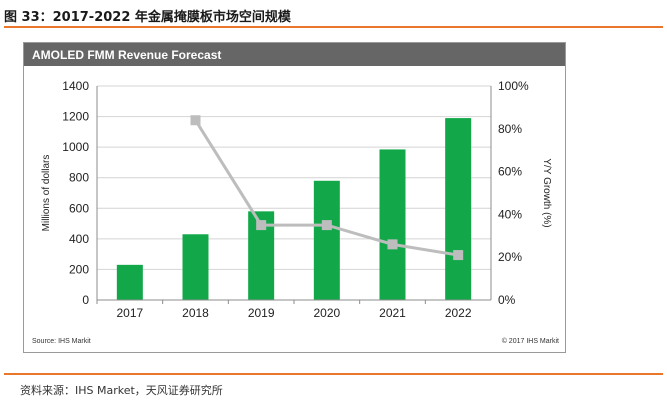 Image resolution: width=667 pixels, height=405 pixels. What do you see at coordinates (510, 257) in the screenshot?
I see `y2-tick-label: 20%` at bounding box center [510, 257].